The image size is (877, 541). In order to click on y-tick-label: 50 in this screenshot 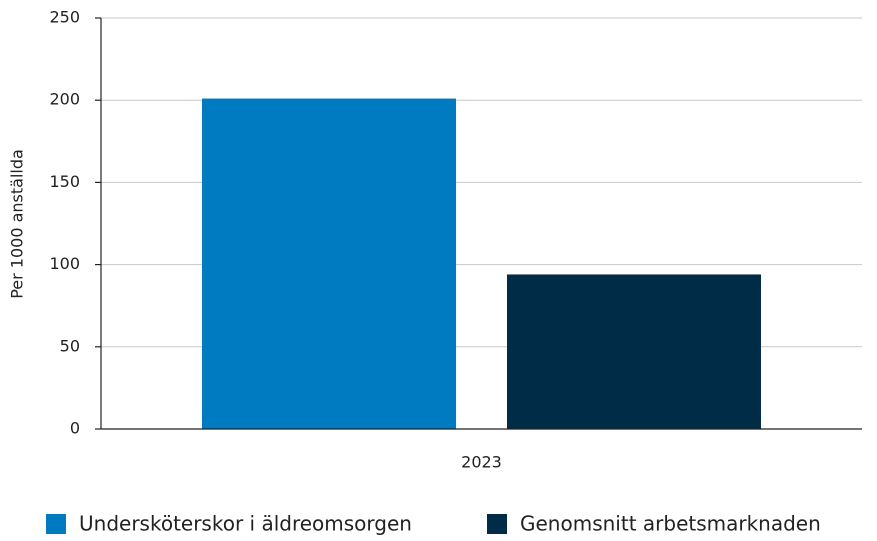, I will do `click(70, 345)`.